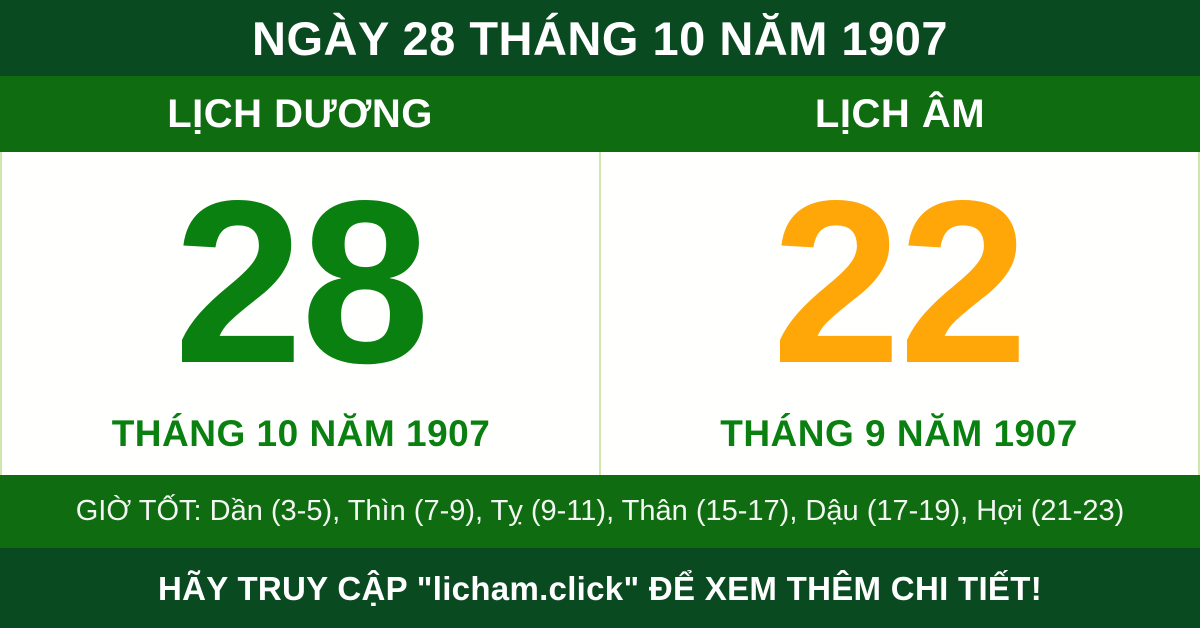 The width and height of the screenshot is (1200, 628). I want to click on header-band: NGÀY 28 THÁNG 10 NĂM 1907, so click(600, 38).